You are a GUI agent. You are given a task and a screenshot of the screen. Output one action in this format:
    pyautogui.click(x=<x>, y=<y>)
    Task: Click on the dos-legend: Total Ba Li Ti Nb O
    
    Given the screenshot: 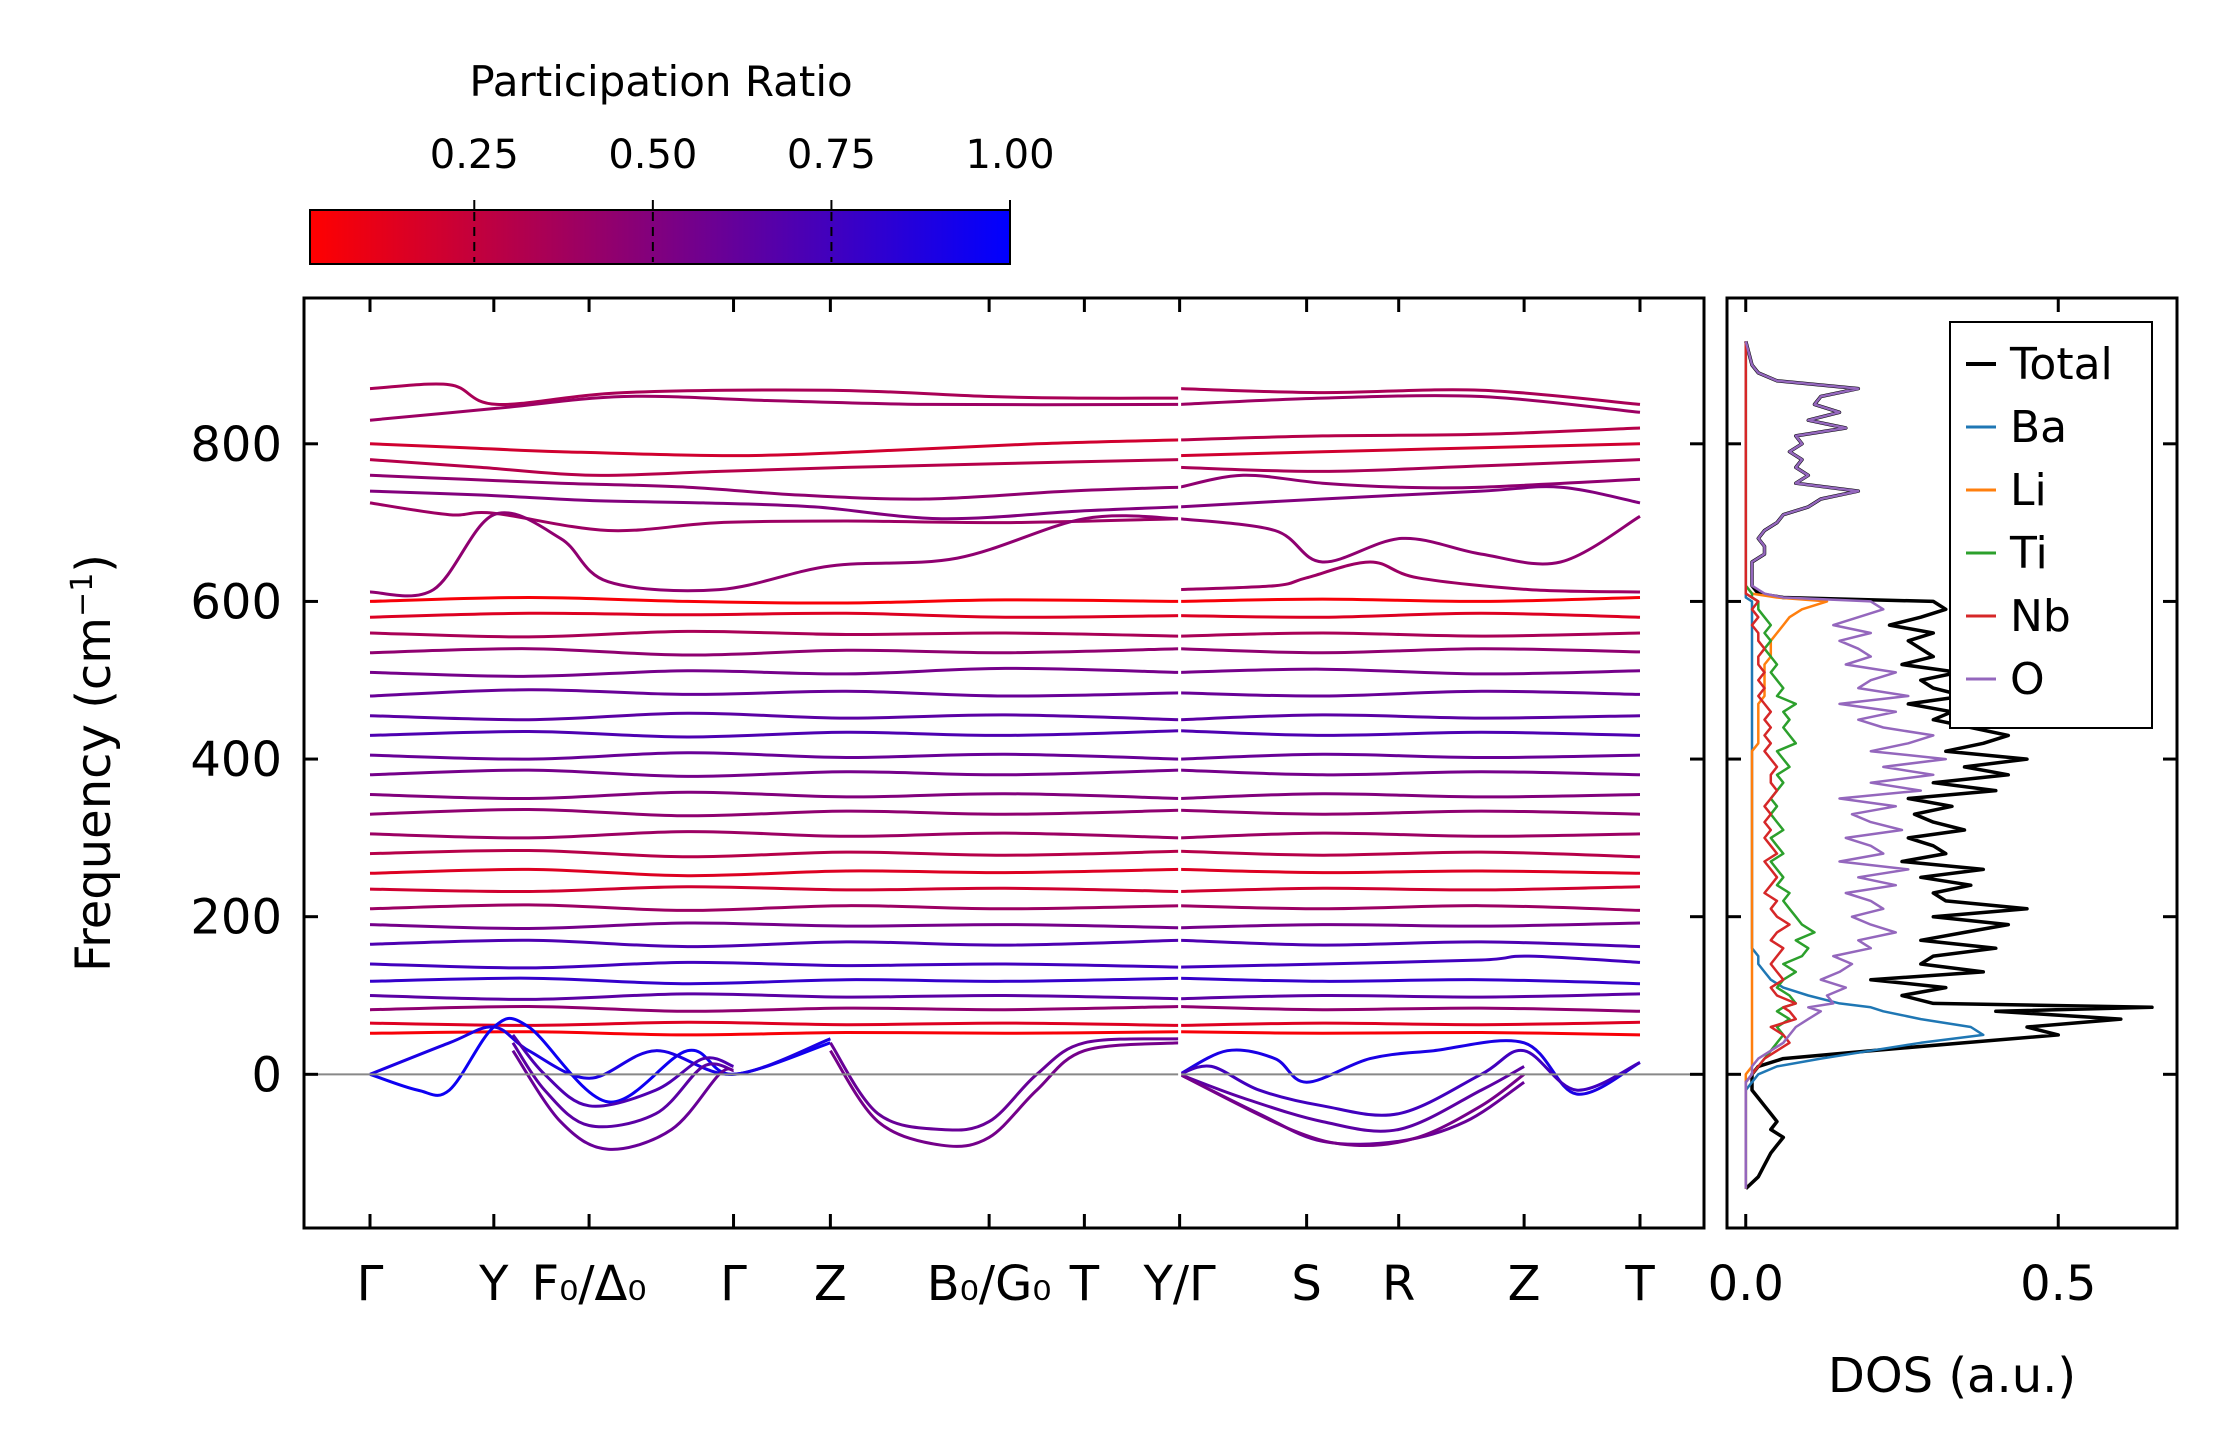 What is the action you would take?
    pyautogui.click(x=2051, y=525)
    